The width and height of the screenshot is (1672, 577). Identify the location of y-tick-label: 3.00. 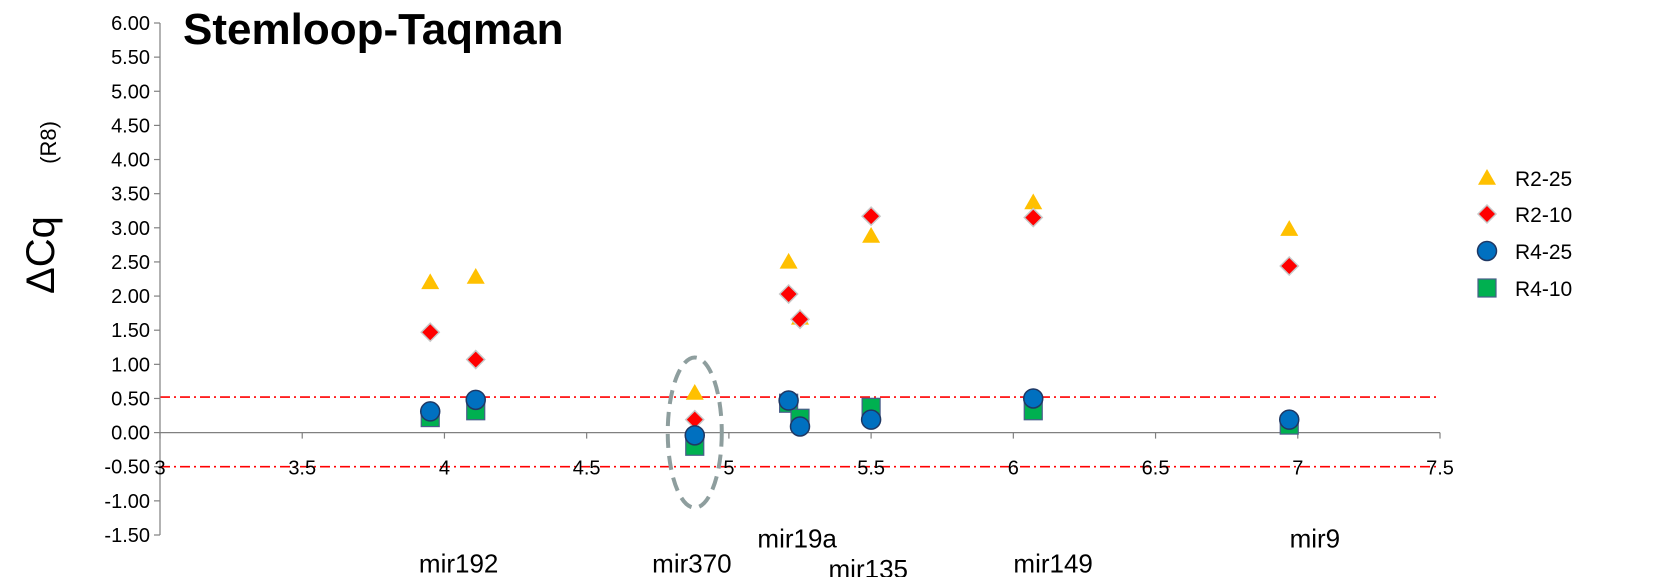
(130, 229).